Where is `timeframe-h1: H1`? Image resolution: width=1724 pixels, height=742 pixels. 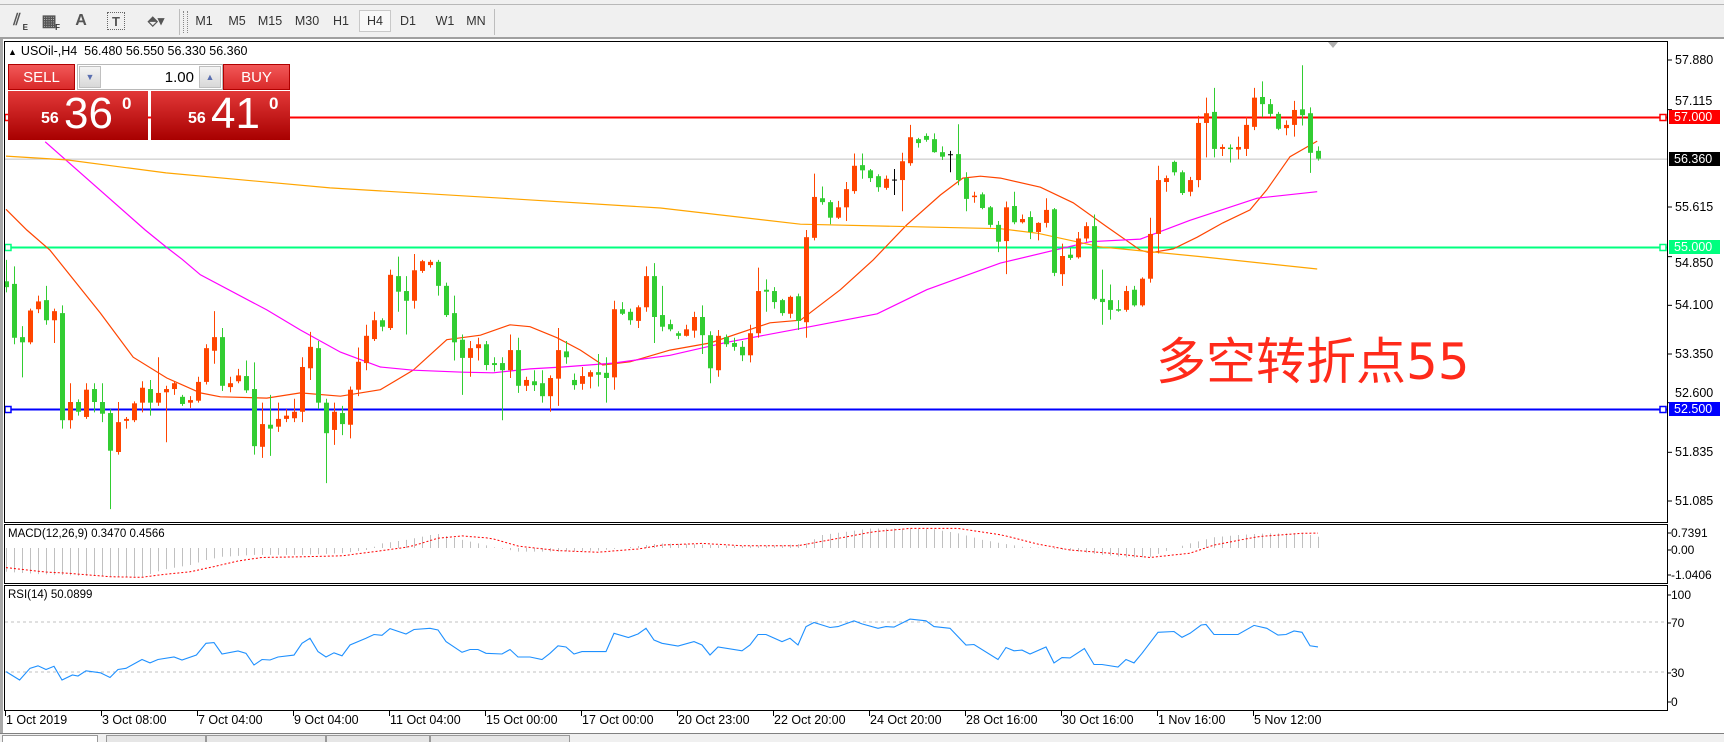
timeframe-h1: H1 is located at coordinates (341, 21).